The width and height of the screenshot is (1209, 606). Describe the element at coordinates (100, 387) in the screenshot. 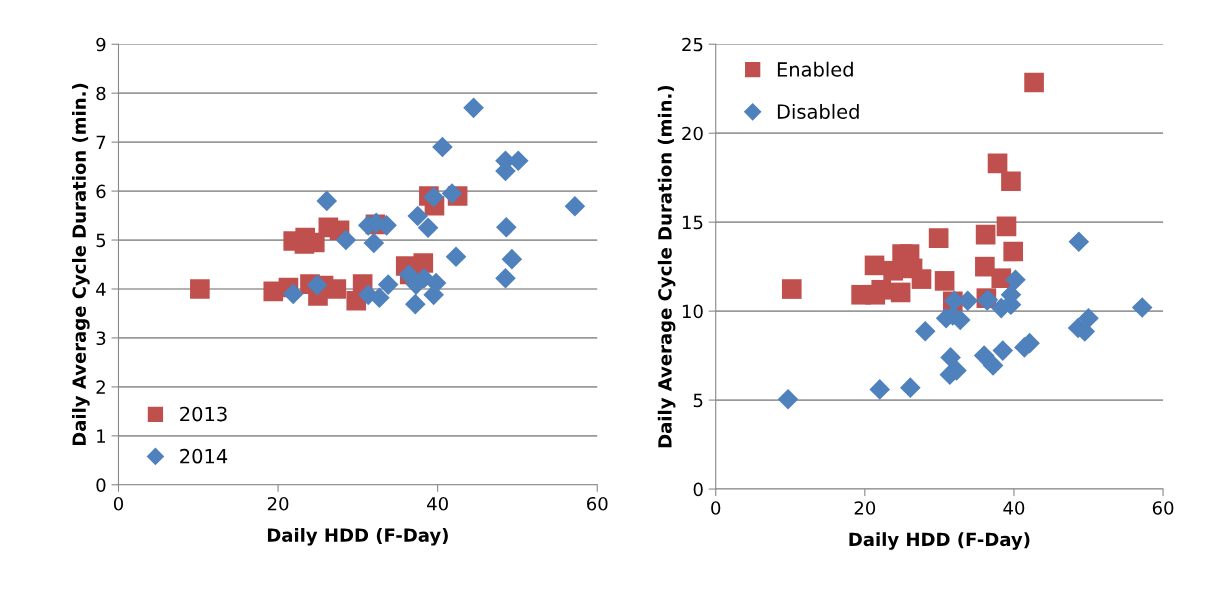

I see `y-tick-label: 2` at that location.